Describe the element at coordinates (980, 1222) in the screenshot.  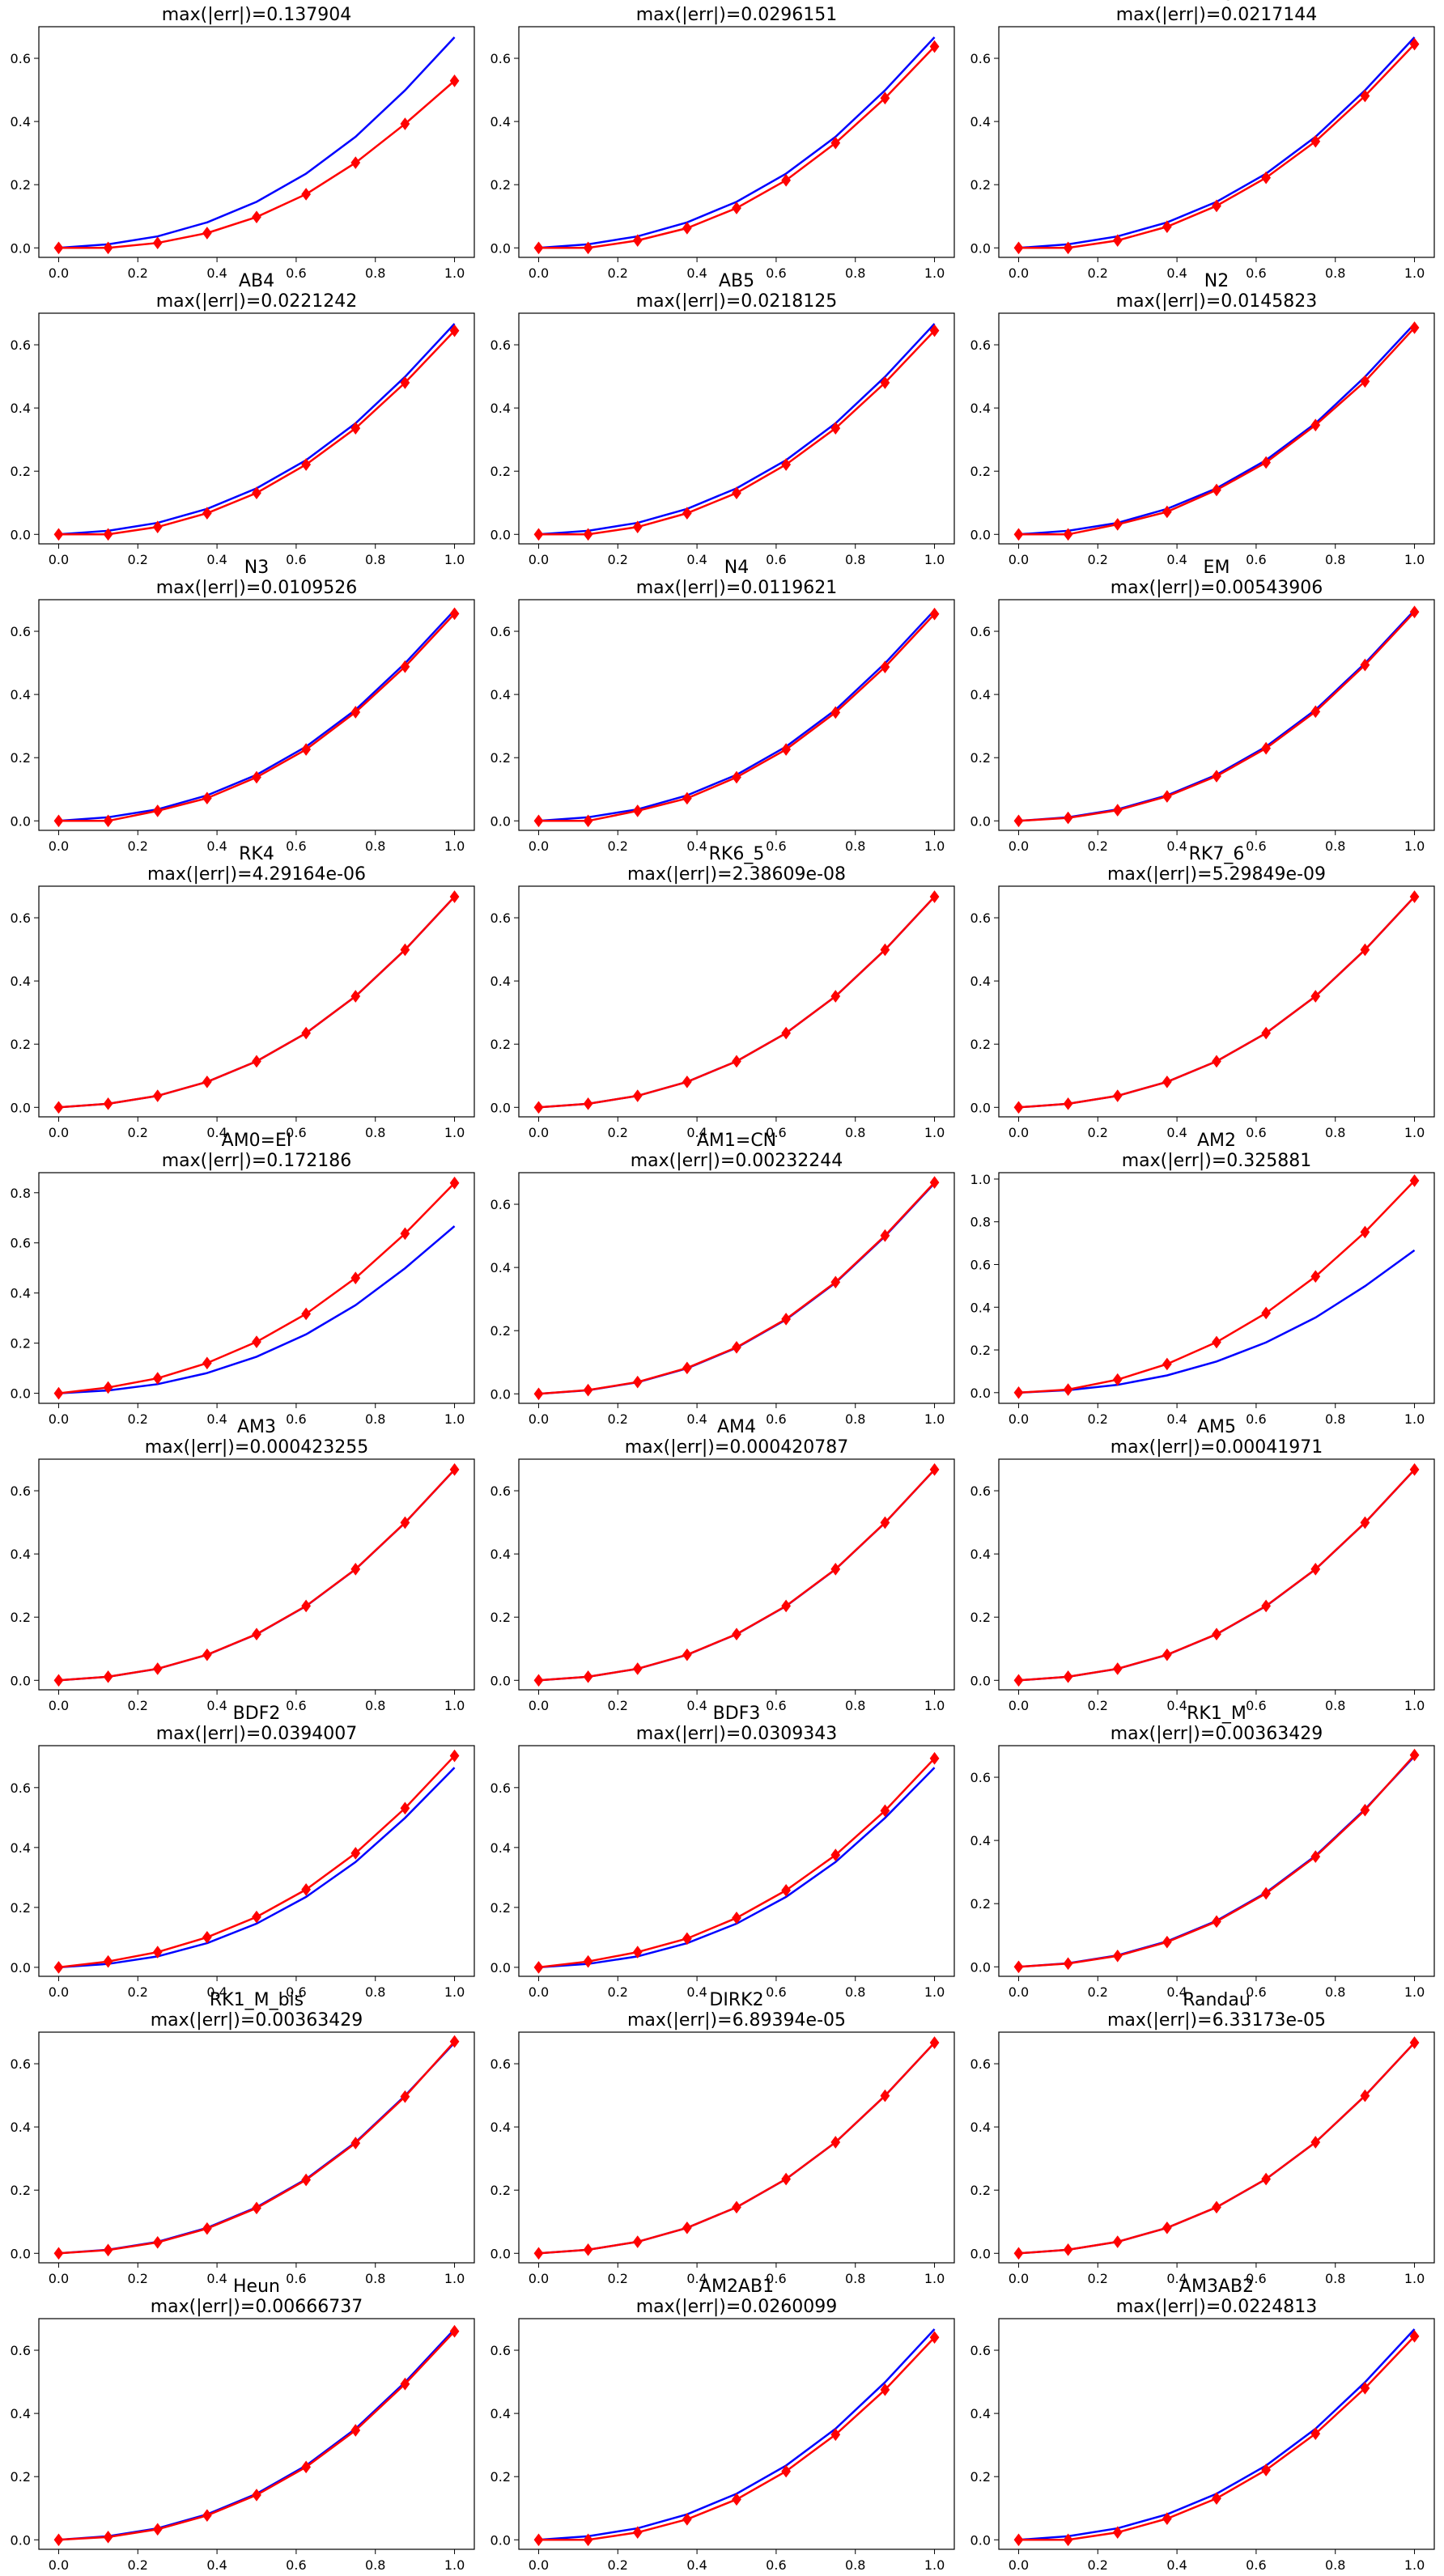
I see `y-tick-label: 0.8` at that location.